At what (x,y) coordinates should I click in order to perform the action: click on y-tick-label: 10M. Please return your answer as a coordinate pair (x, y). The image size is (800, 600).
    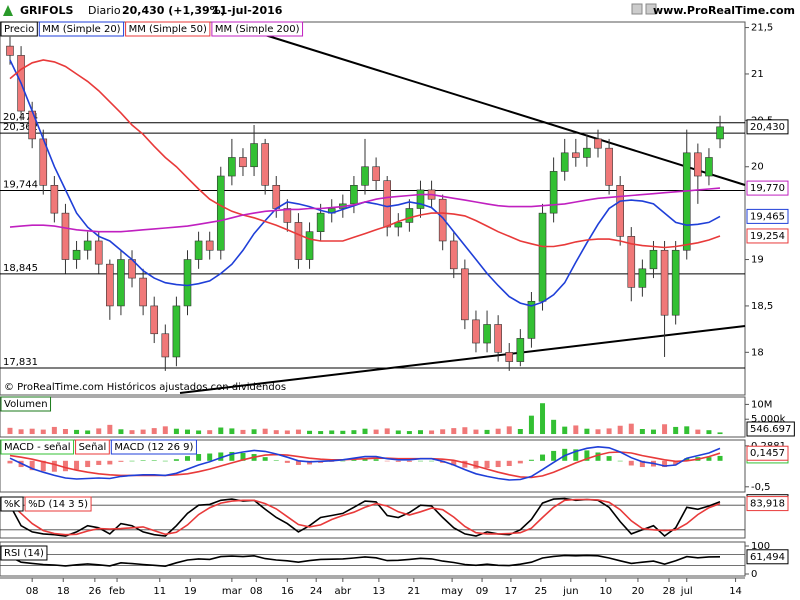
    Looking at the image, I should click on (761, 404).